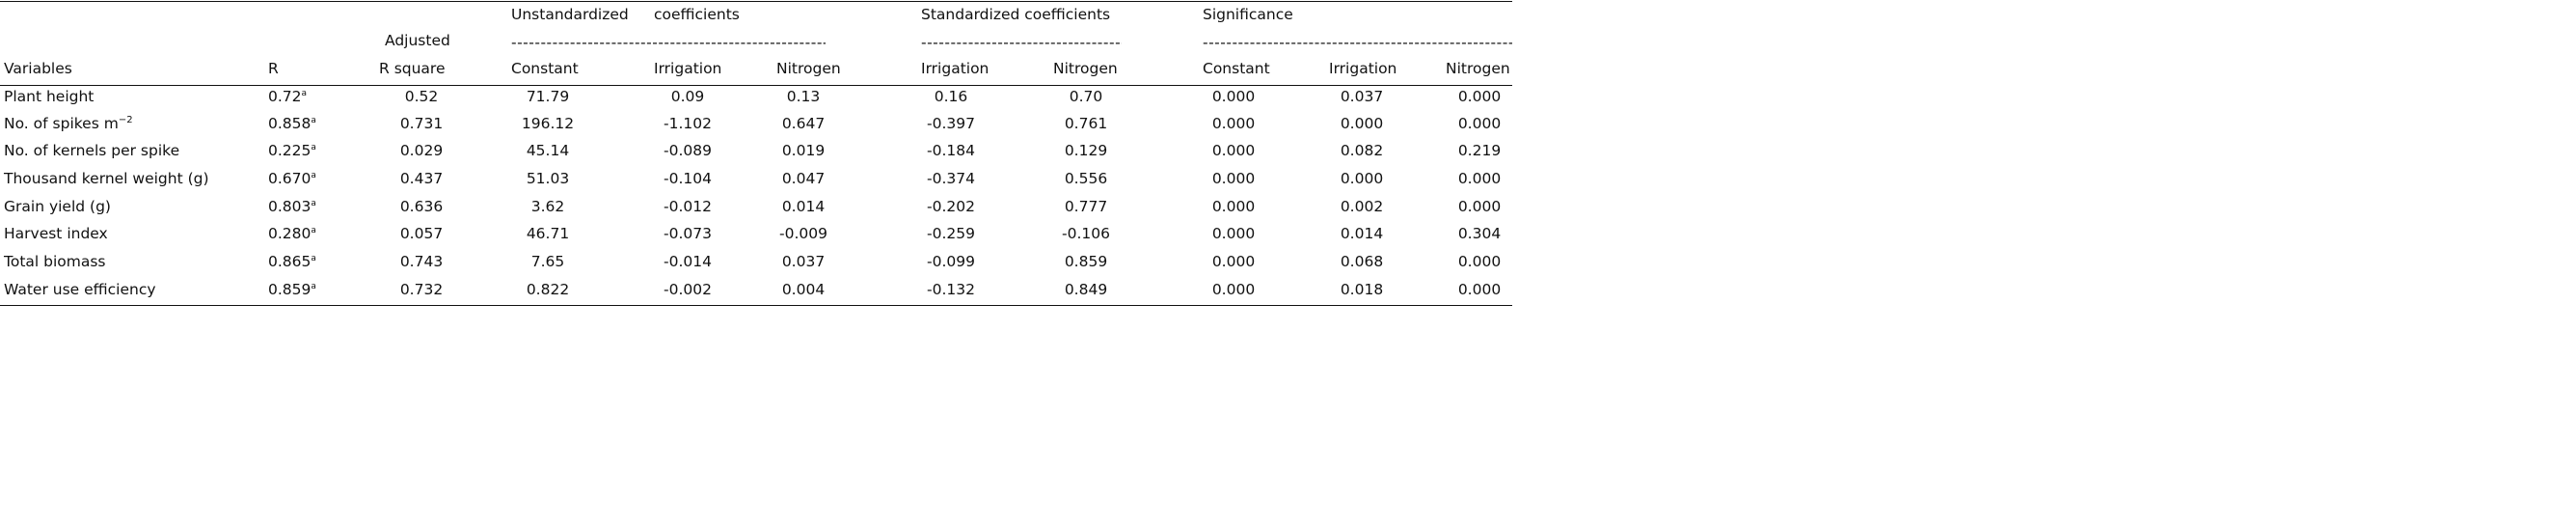 The height and width of the screenshot is (526, 2576). What do you see at coordinates (38, 68) in the screenshot?
I see `col-variables: Variables` at bounding box center [38, 68].